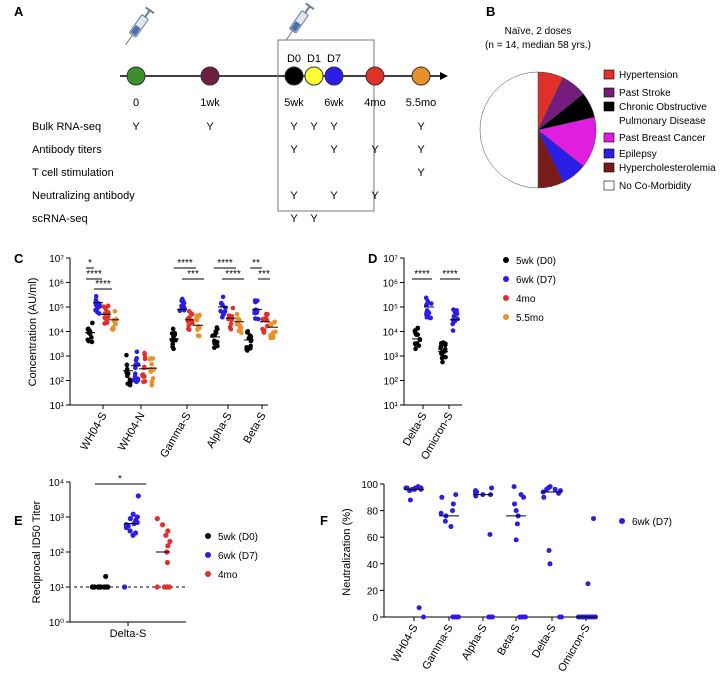 The image size is (726, 673). What do you see at coordinates (19, 258) in the screenshot?
I see `panel-label-C: C` at bounding box center [19, 258].